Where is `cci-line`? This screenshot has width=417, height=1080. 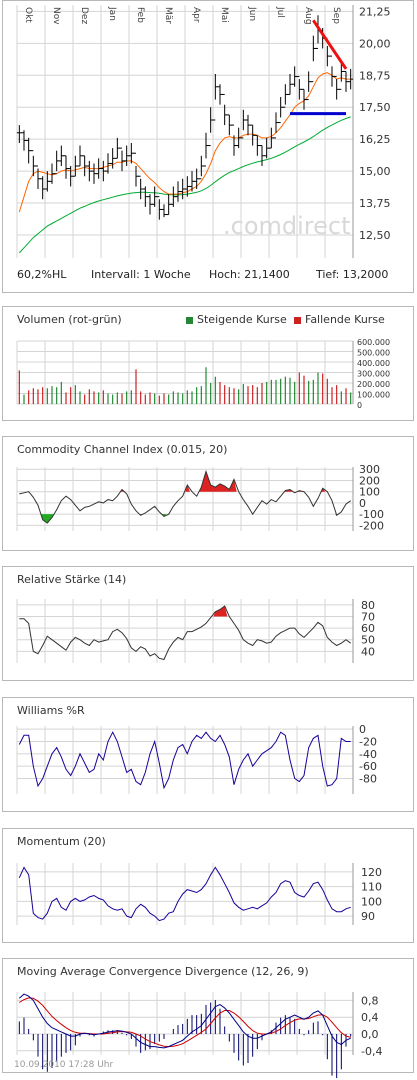
cci-line is located at coordinates (185, 496).